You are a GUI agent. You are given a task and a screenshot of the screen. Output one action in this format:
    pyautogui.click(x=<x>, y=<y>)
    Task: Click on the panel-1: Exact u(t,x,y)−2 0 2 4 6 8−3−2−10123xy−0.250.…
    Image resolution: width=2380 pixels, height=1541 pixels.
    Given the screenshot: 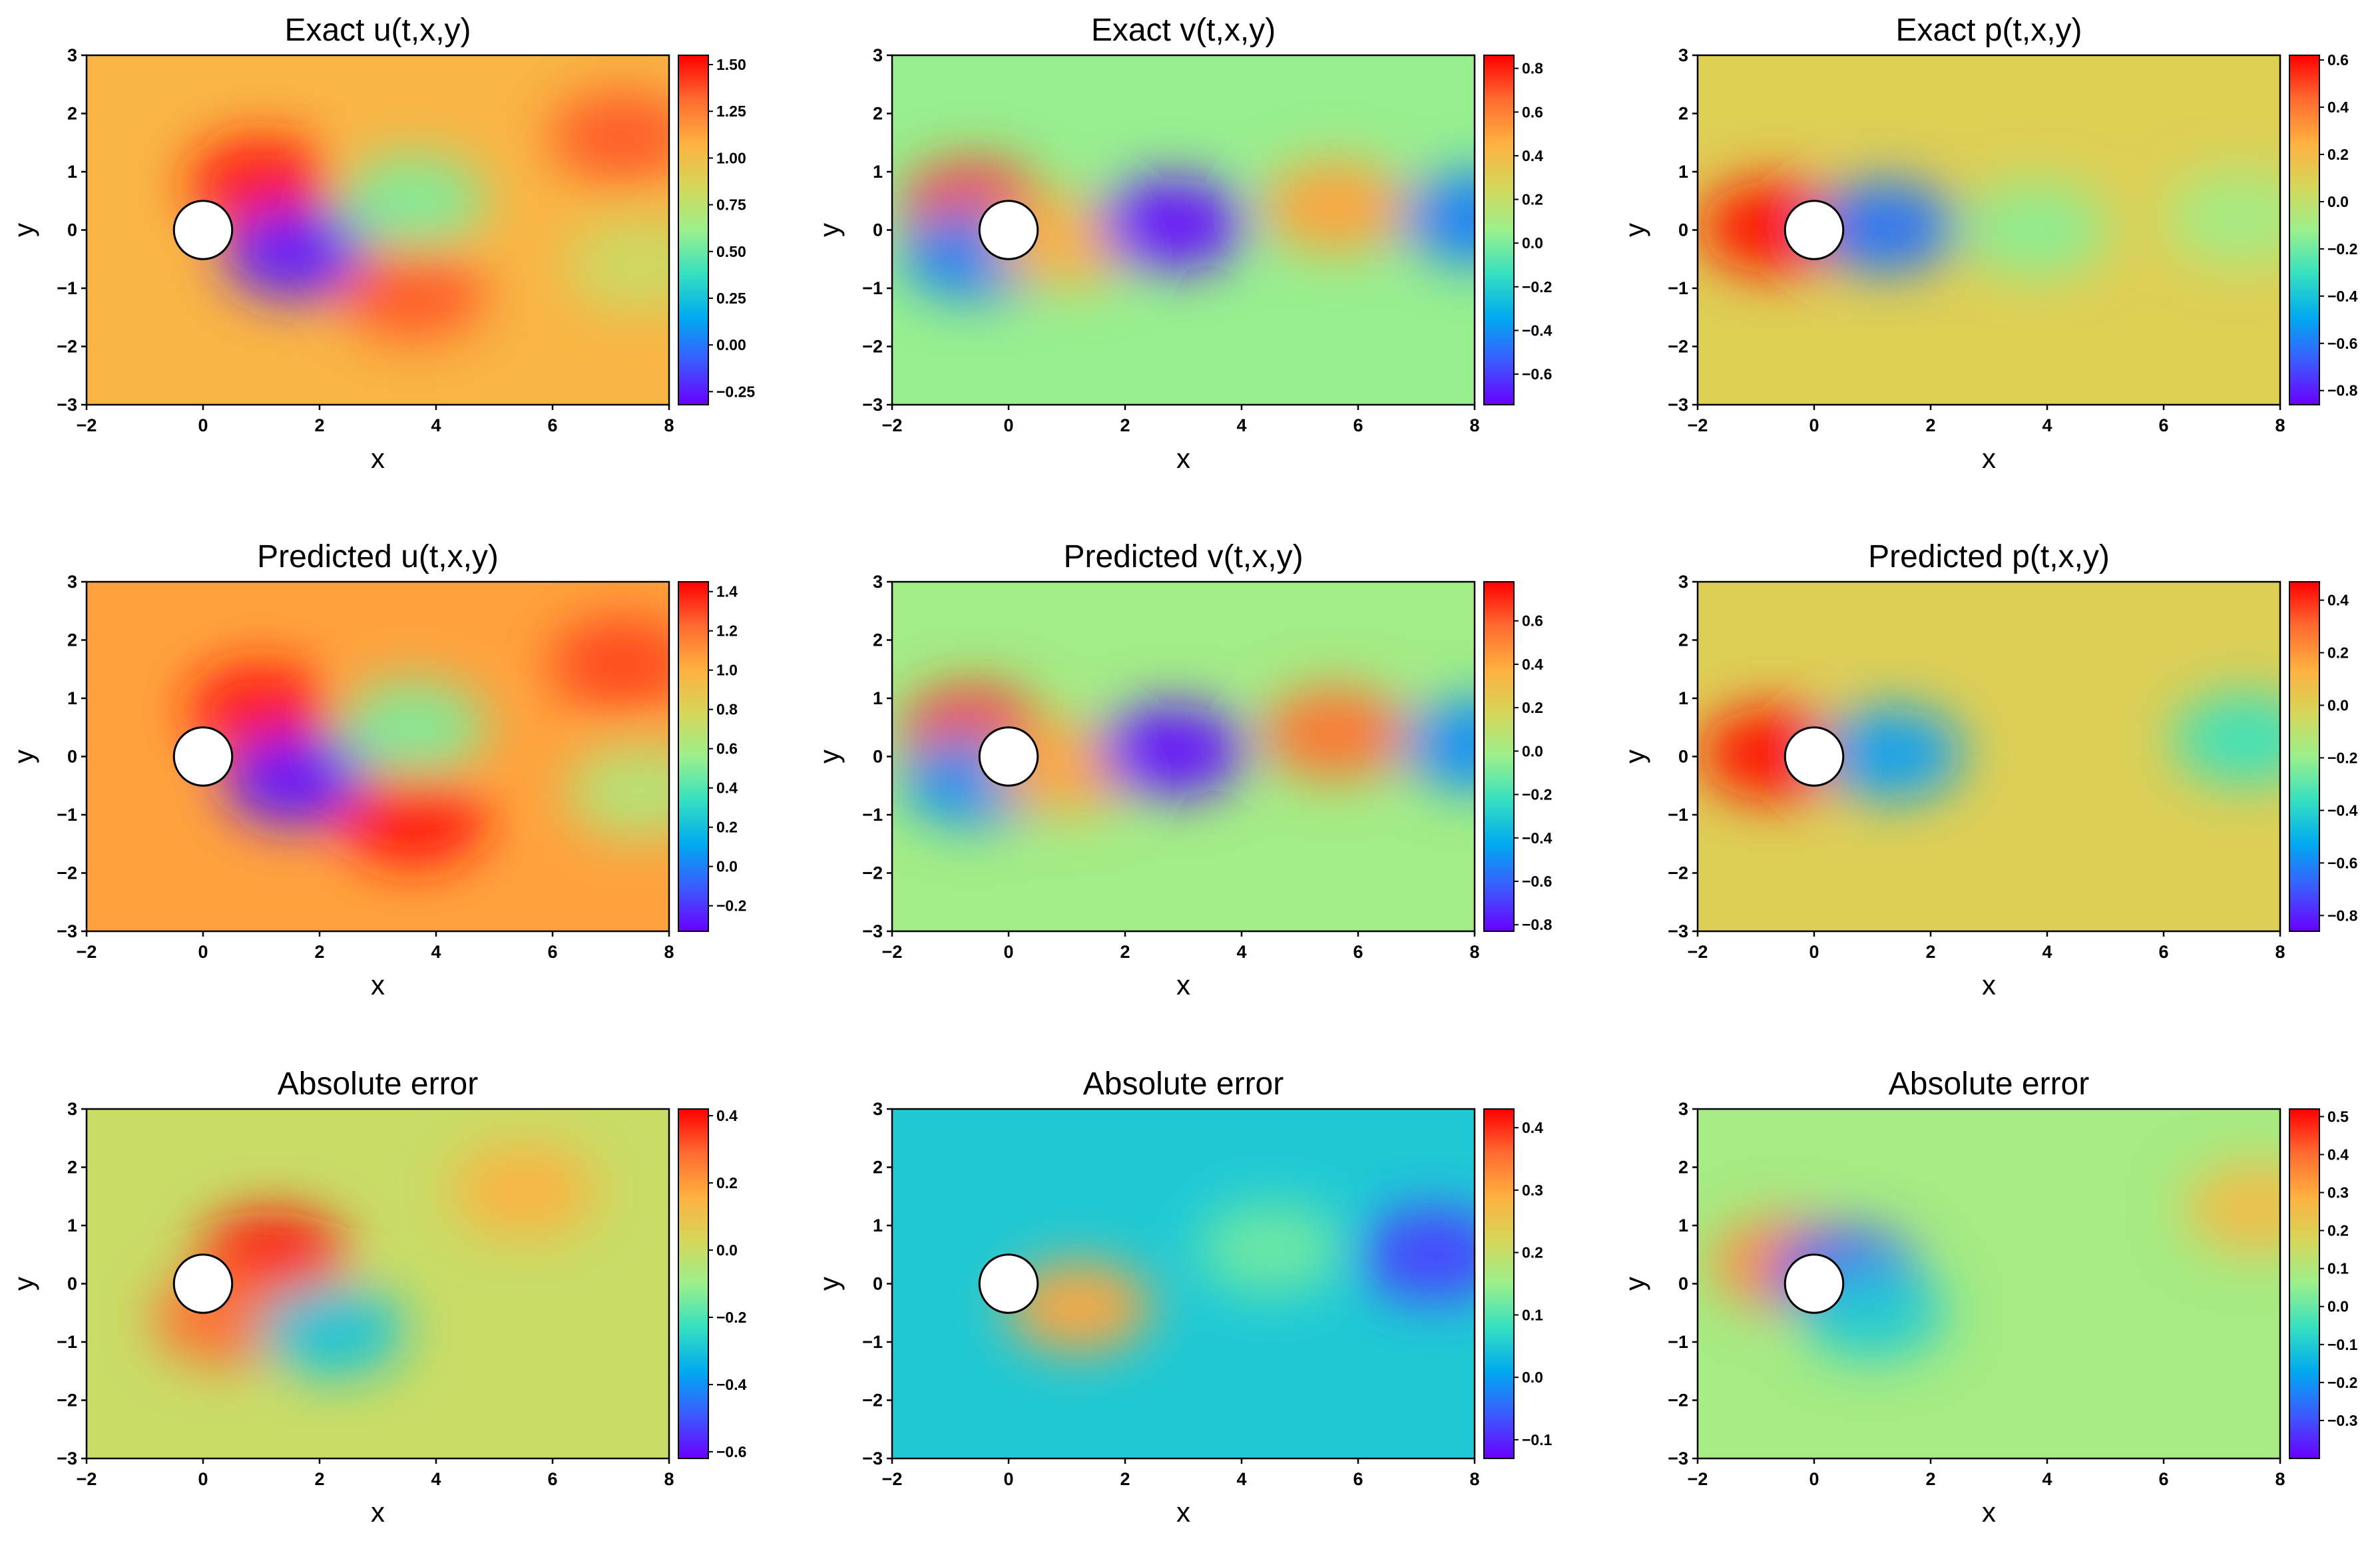 What is the action you would take?
    pyautogui.click(x=381, y=243)
    